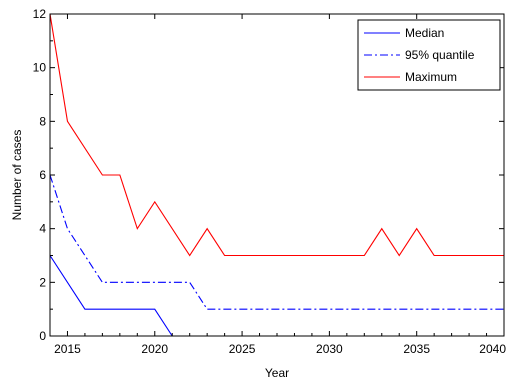  Describe the element at coordinates (42, 282) in the screenshot. I see `y-tick-label: 2` at that location.